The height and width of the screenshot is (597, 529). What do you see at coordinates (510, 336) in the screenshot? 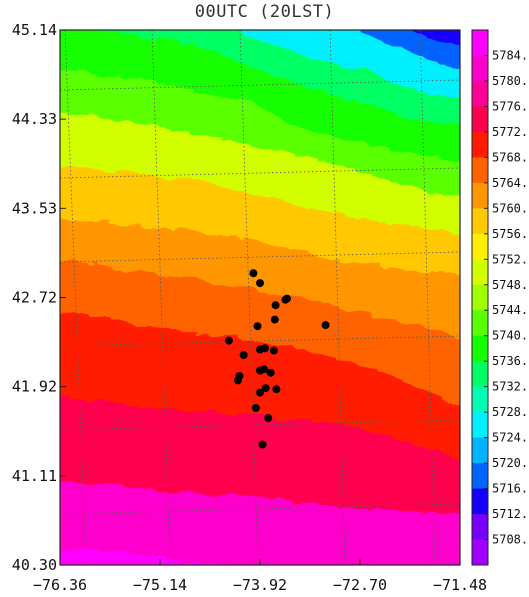
I see `colorbar-label: 5740.` at bounding box center [510, 336].